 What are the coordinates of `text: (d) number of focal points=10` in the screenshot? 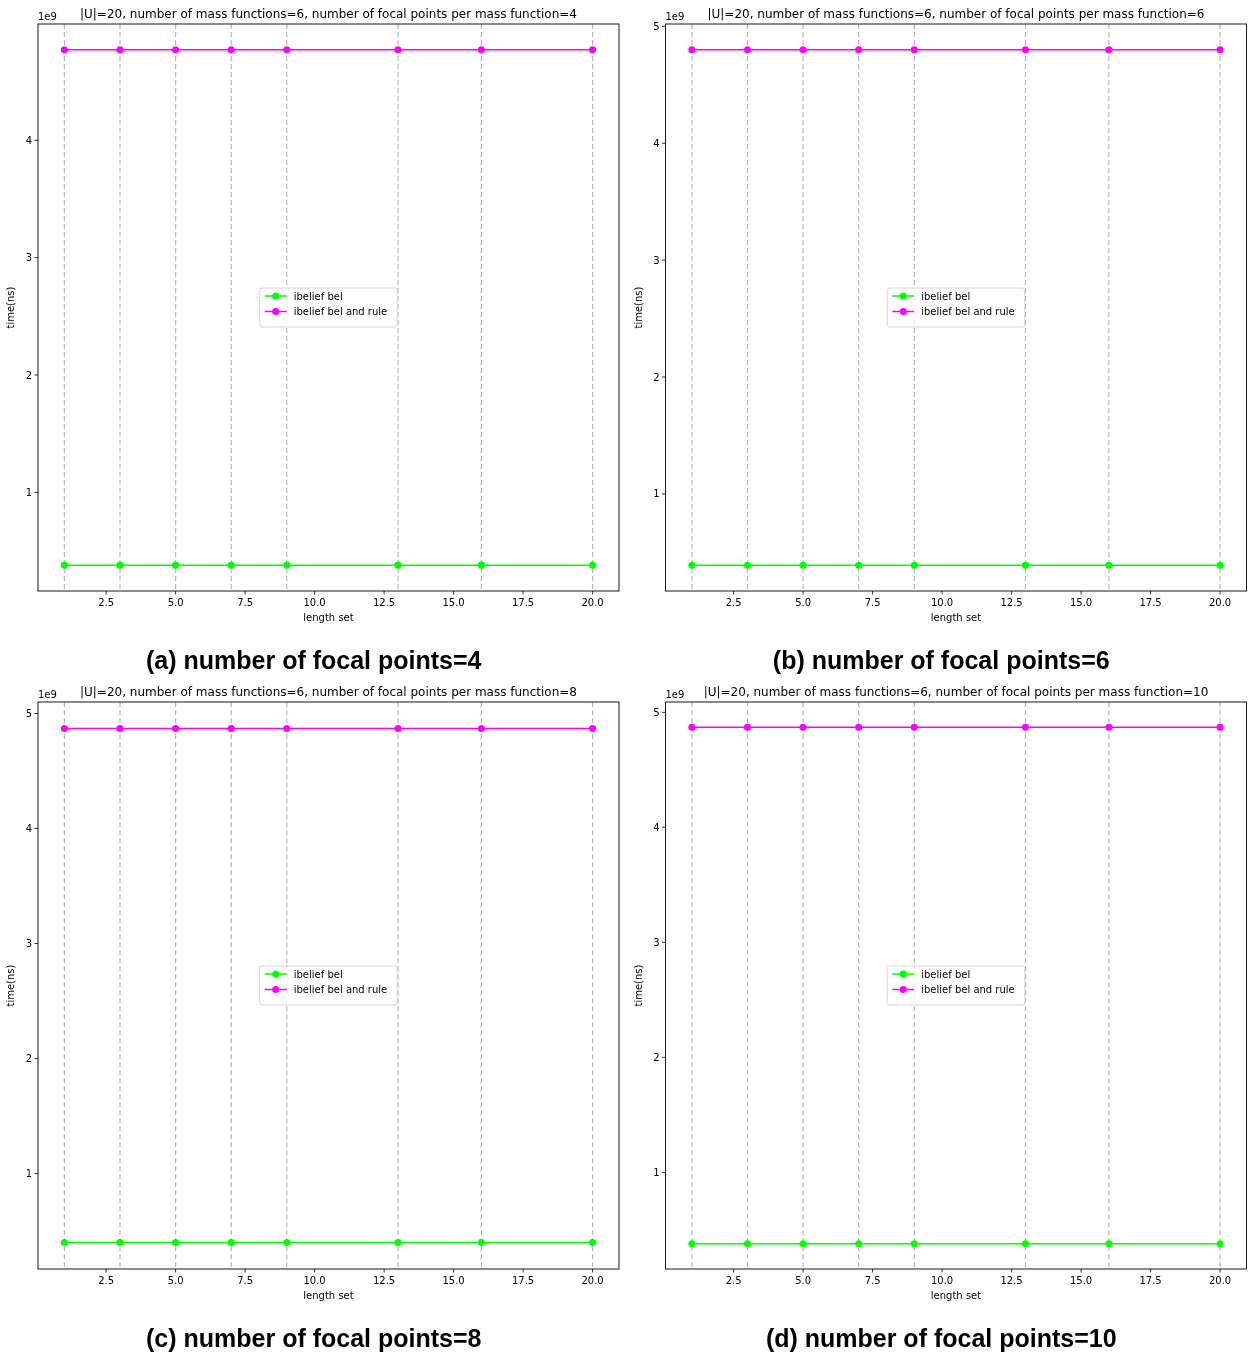 It's located at (941, 1338).